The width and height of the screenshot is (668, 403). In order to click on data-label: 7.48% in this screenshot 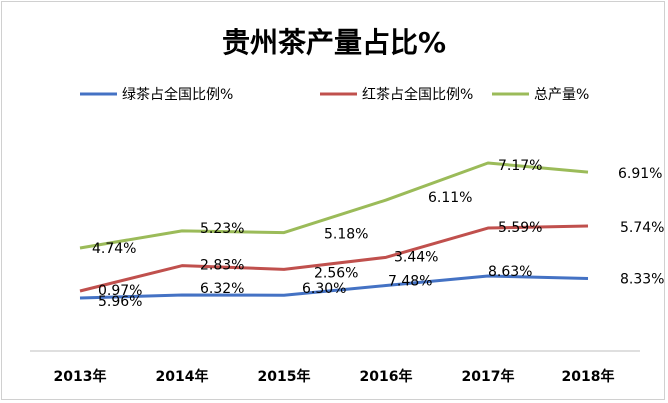, I will do `click(410, 281)`.